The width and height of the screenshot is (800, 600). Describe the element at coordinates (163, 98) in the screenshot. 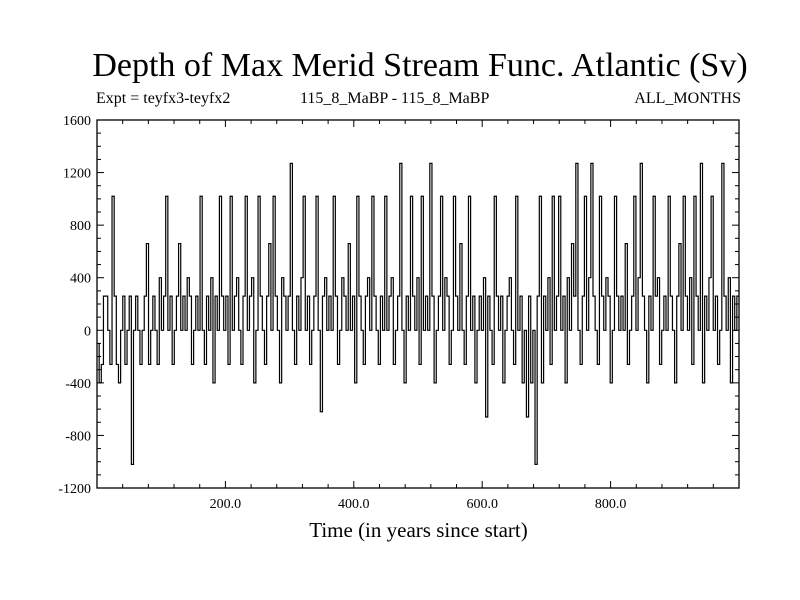

I see `experiment-label: Expt = teyfx3-teyfx2` at that location.